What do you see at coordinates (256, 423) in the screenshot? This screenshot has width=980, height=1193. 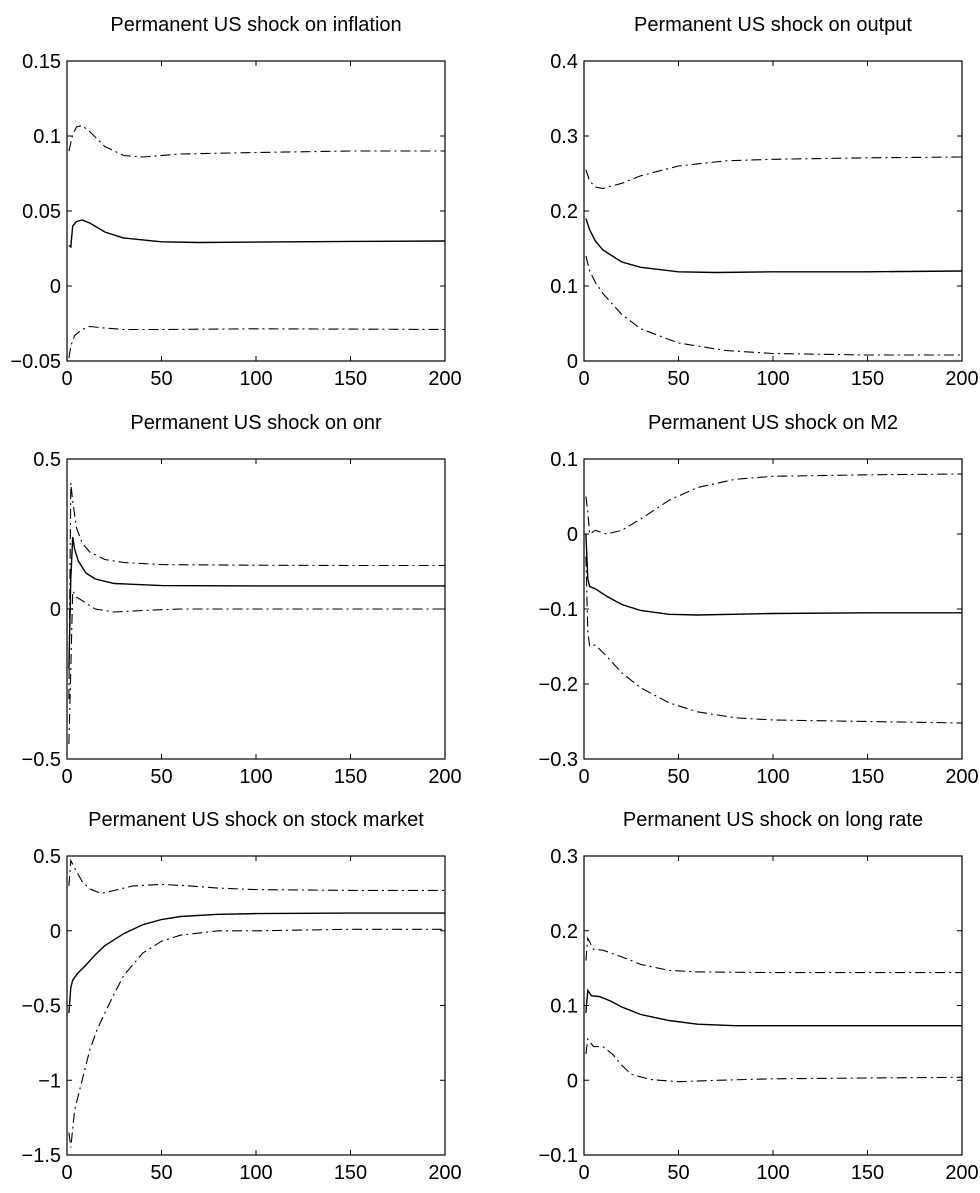 I see `chart-title: Permanent US shock on onr` at bounding box center [256, 423].